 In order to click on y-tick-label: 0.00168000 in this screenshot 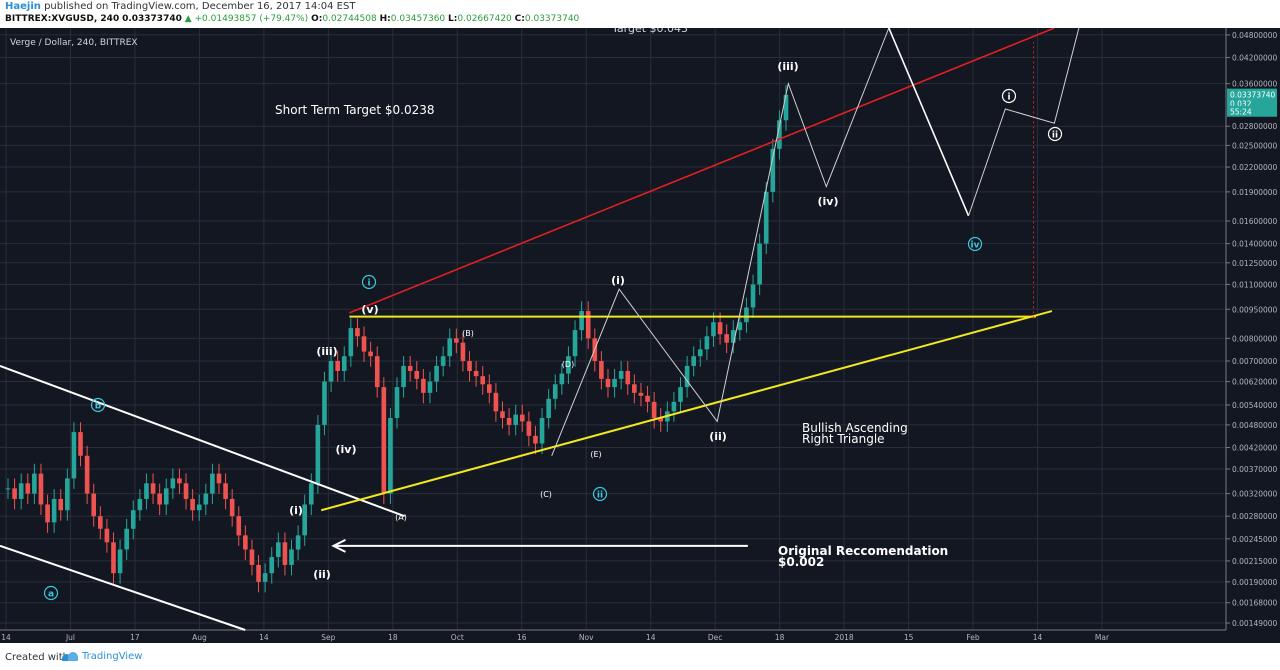, I will do `click(1255, 603)`.